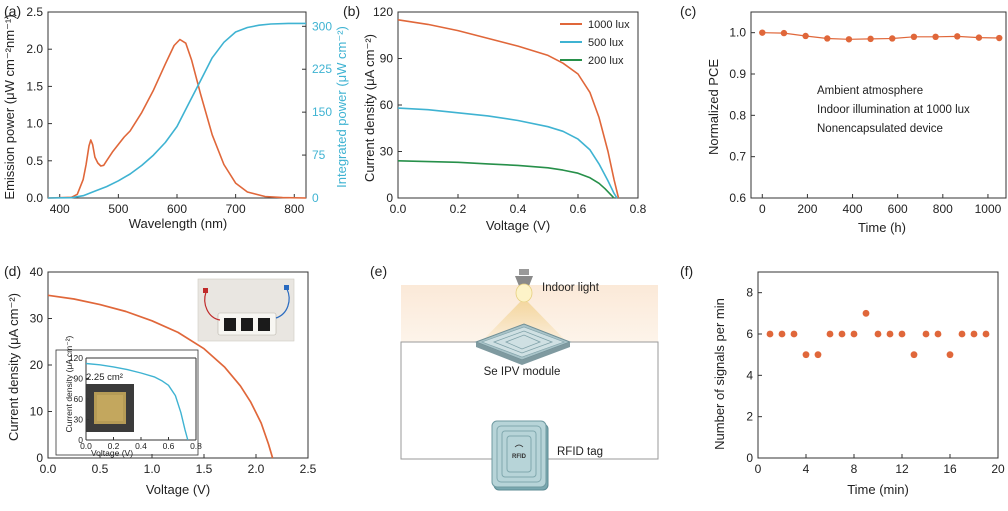  Describe the element at coordinates (806, 469) in the screenshot. I see `f-xtick-label: 4` at that location.